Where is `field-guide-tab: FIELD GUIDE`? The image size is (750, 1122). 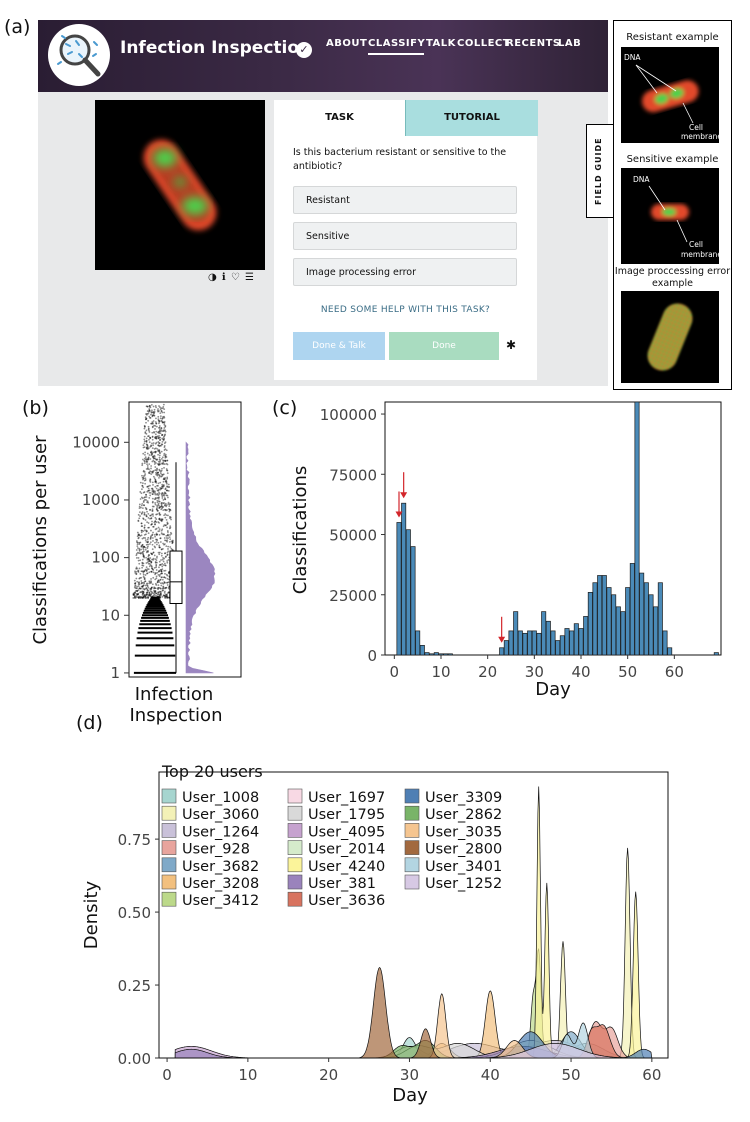 field-guide-tab: FIELD GUIDE is located at coordinates (601, 171).